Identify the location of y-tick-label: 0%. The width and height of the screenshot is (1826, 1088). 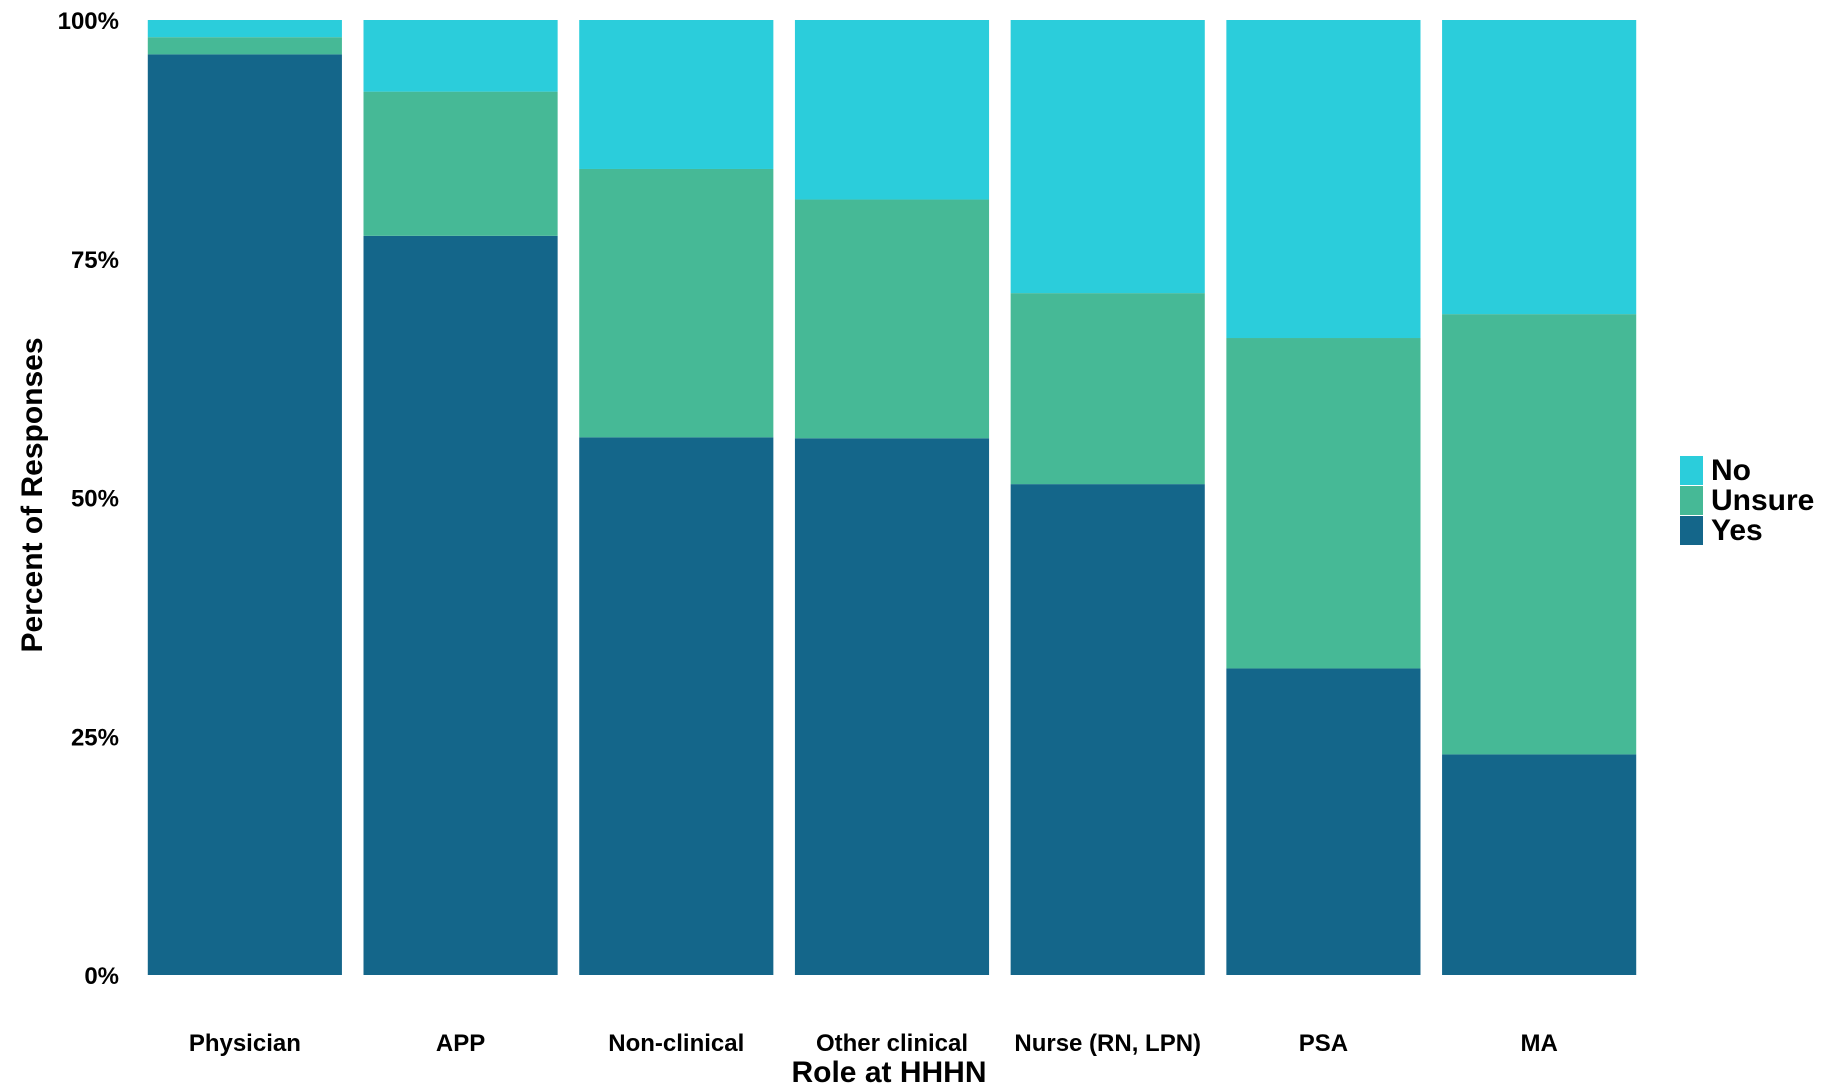
(101, 976).